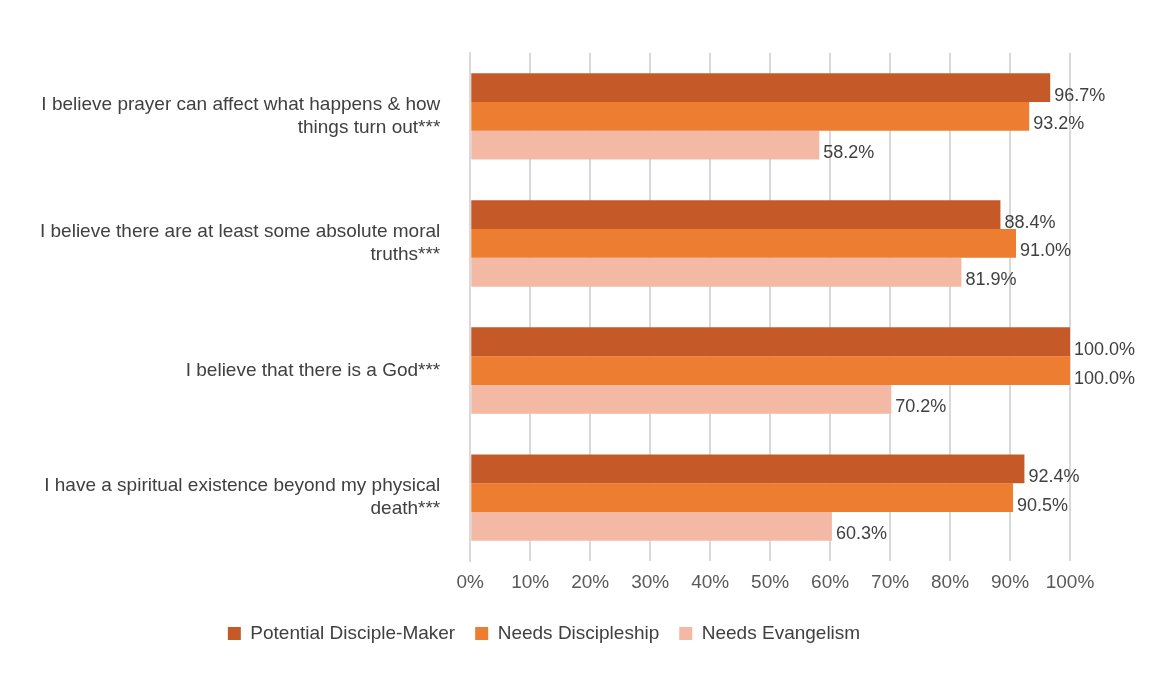 Image resolution: width=1153 pixels, height=674 pixels. Describe the element at coordinates (991, 279) in the screenshot. I see `text: 81.9%` at that location.